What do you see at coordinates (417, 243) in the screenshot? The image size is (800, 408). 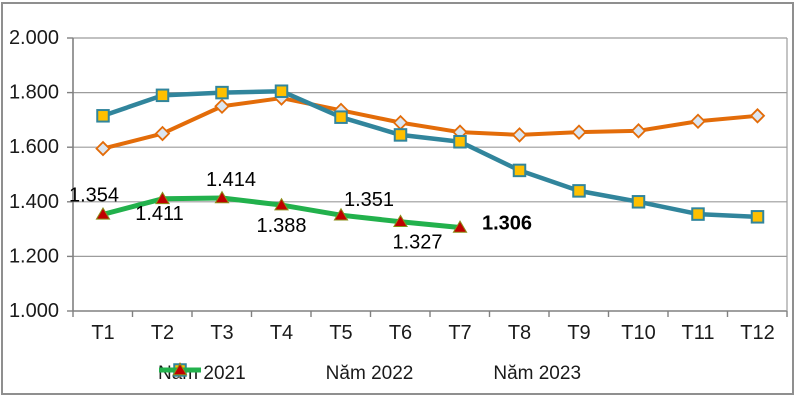 I see `data-label: 1.327` at bounding box center [417, 243].